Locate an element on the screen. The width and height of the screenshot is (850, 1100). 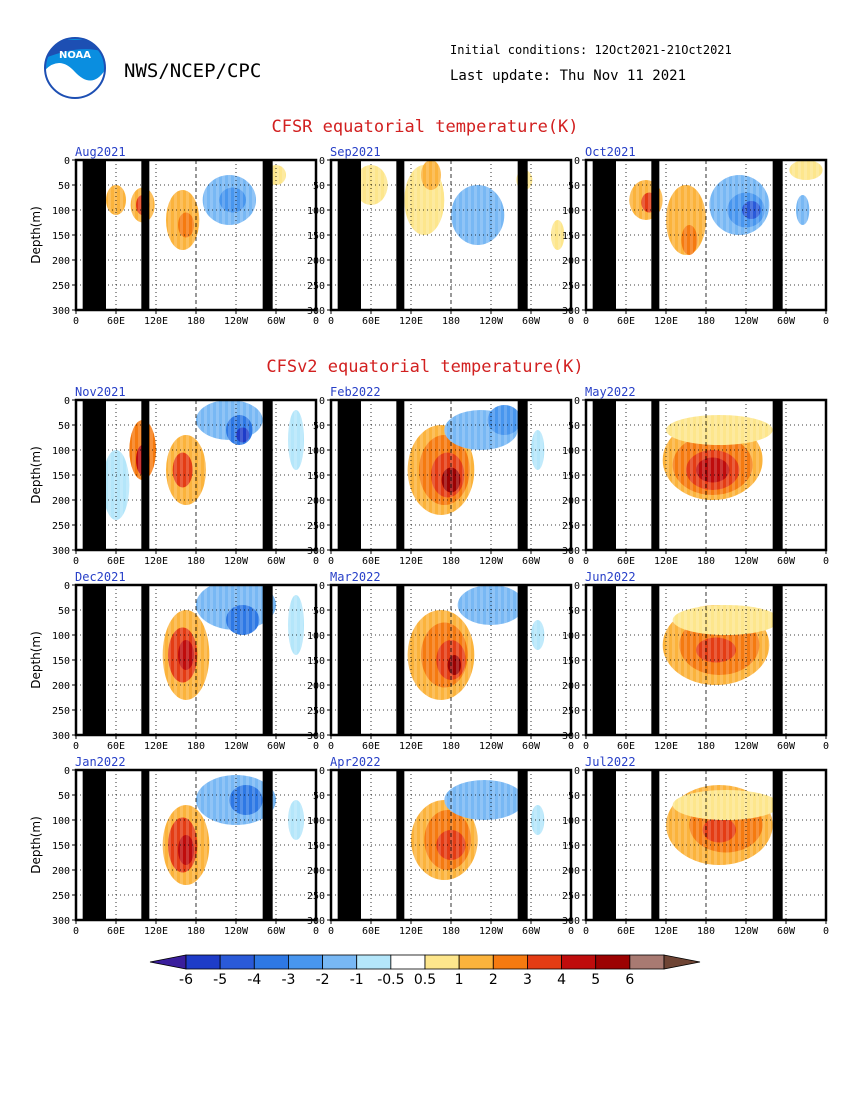
colorbar: -6 -5 -4 -3 -2 -1 -0.5 0.5 1 2 3 4 5 6 is located at coordinates (425, 971).